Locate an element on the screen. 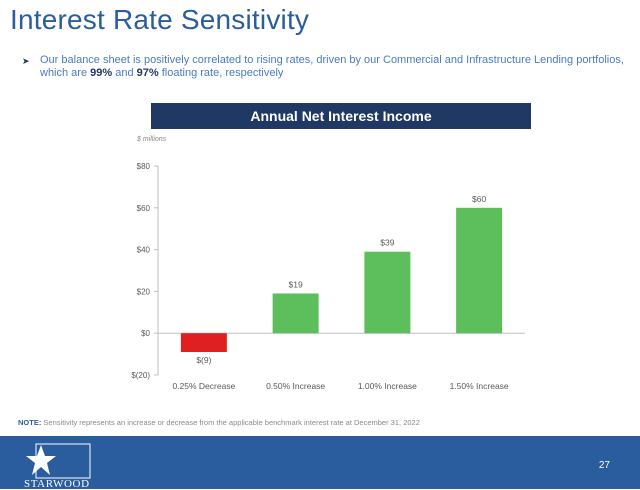 The height and width of the screenshot is (490, 640). note-label: NOTE: is located at coordinates (30, 422).